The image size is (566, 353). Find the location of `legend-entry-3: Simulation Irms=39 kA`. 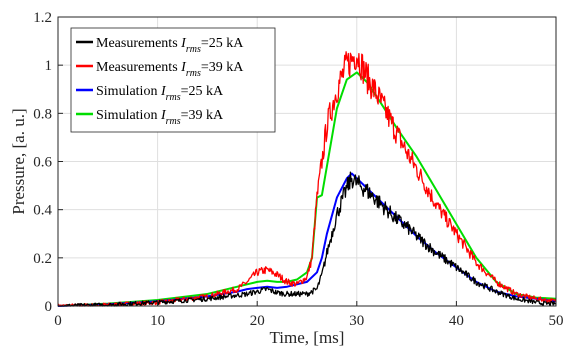

legend-entry-3: Simulation Irms=39 kA is located at coordinates (160, 117).